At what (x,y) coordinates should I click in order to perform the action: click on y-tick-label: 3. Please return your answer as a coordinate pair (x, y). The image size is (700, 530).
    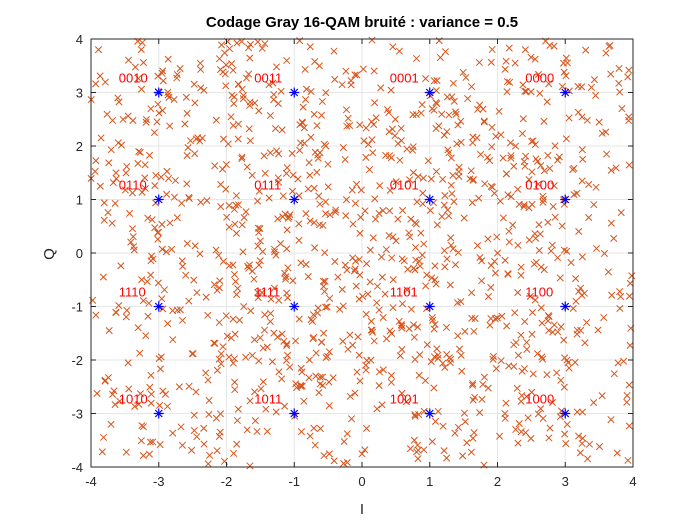
    Looking at the image, I should click on (79, 93).